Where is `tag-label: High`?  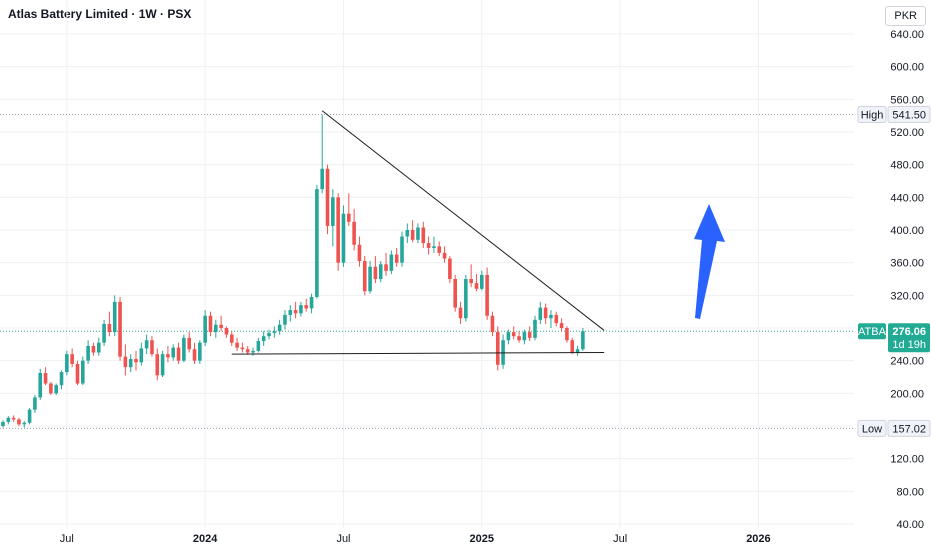
tag-label: High is located at coordinates (872, 115).